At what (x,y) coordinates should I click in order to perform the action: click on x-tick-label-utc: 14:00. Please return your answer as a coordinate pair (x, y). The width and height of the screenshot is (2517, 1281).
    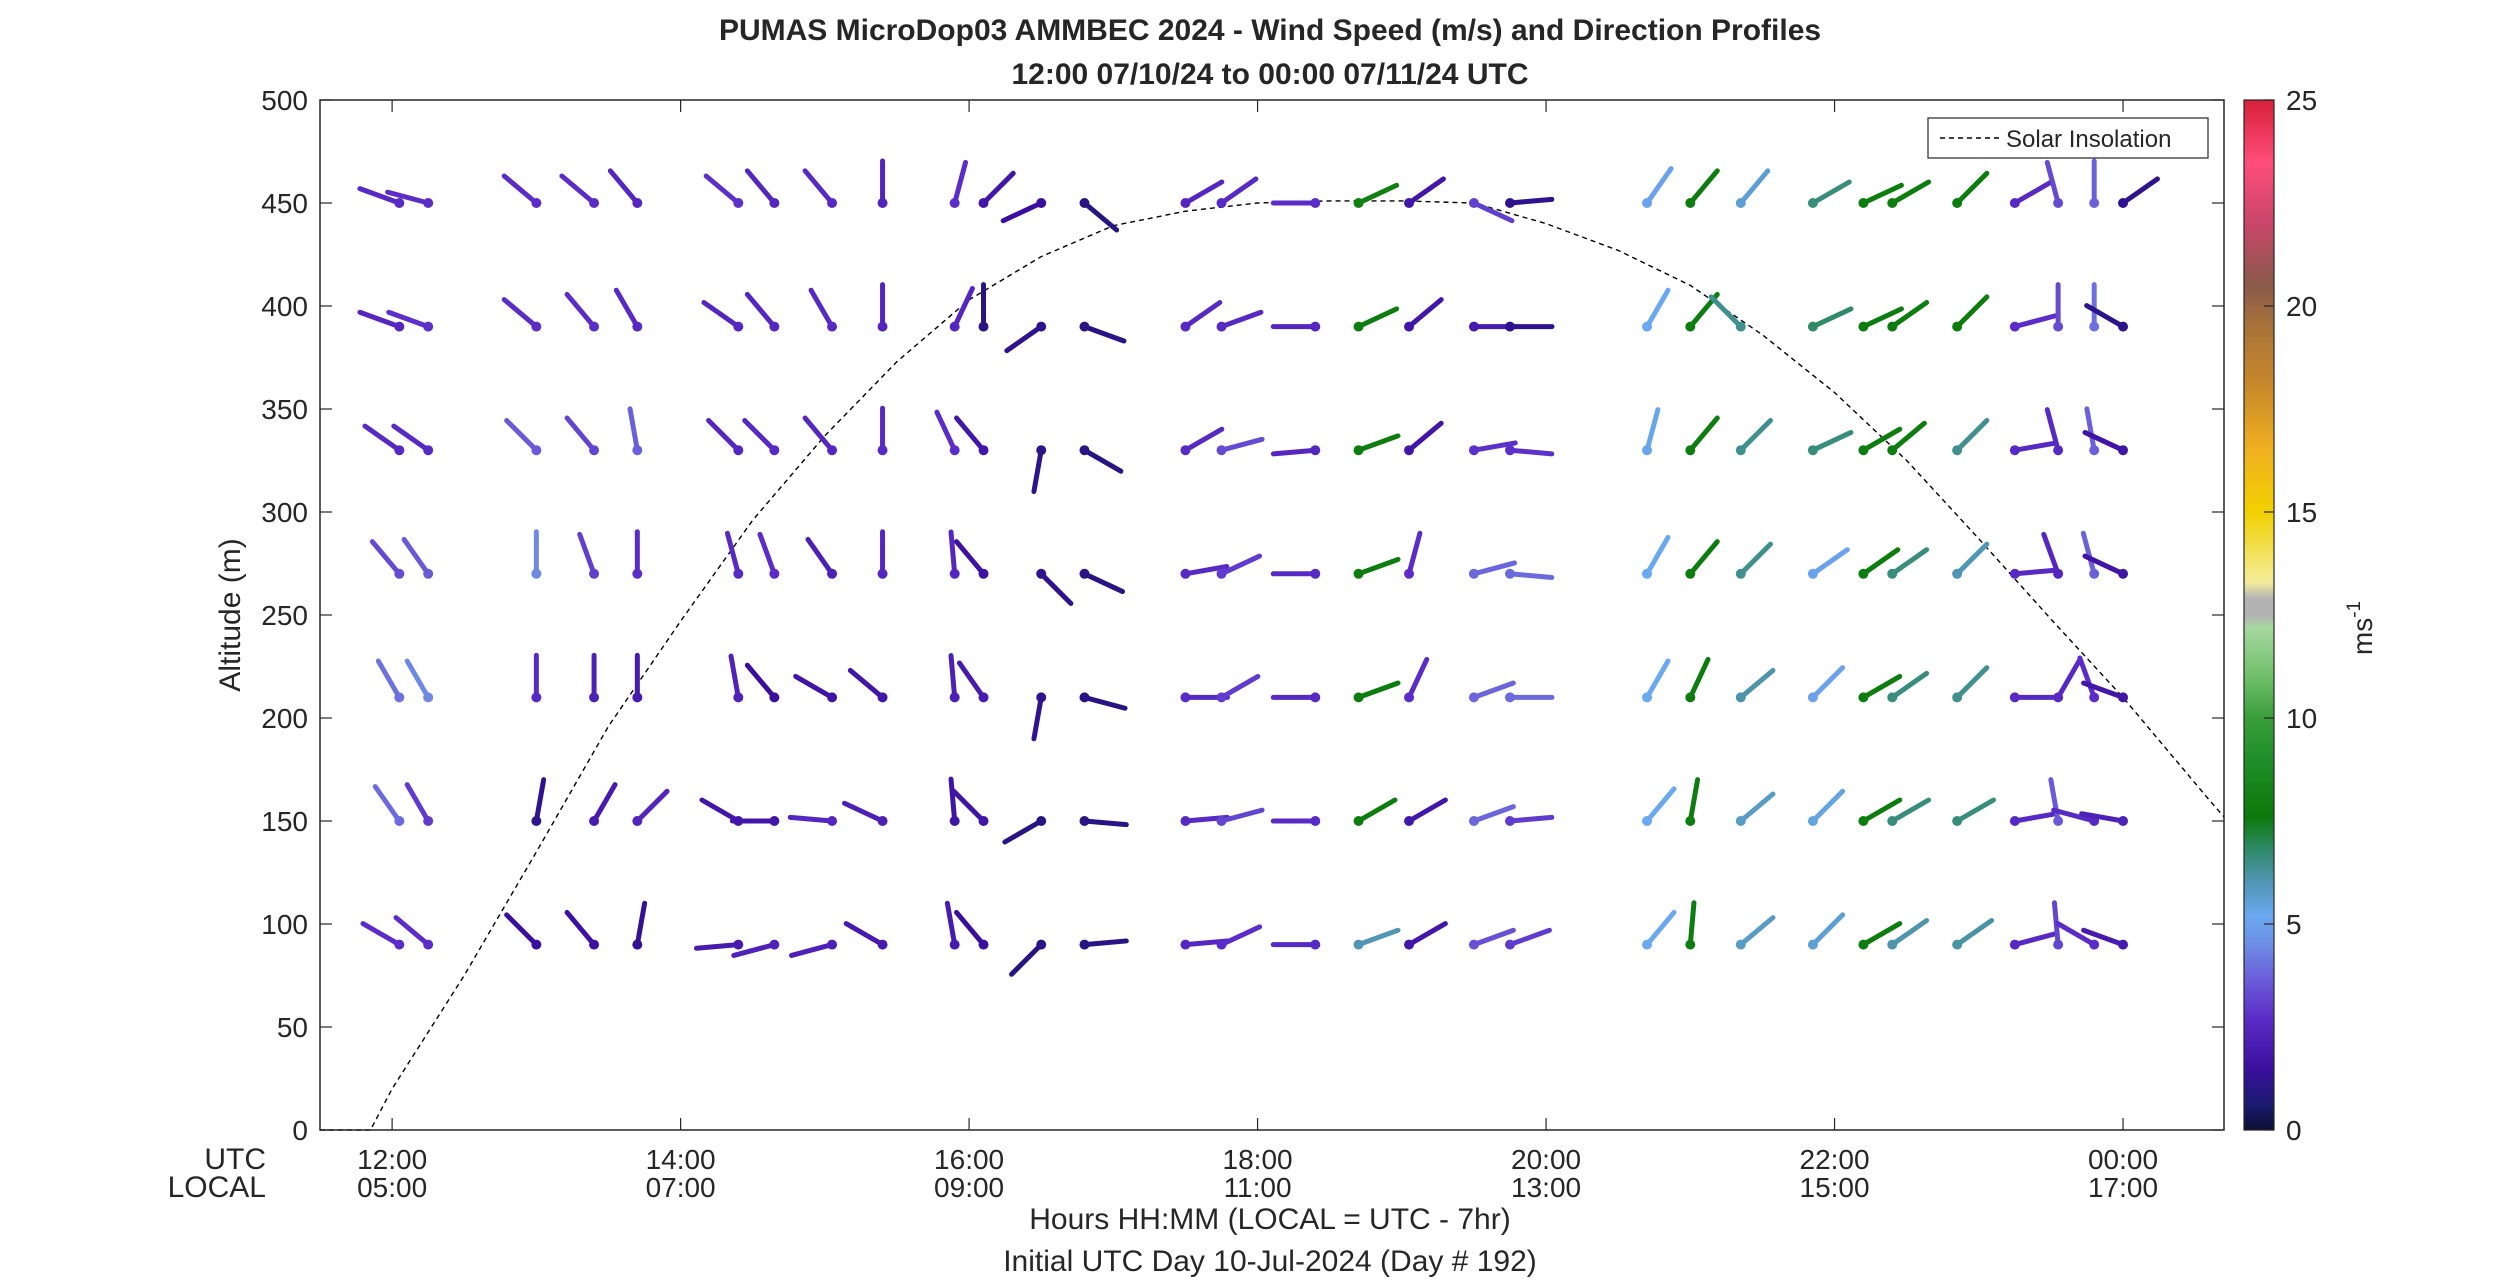
    Looking at the image, I should click on (681, 1159).